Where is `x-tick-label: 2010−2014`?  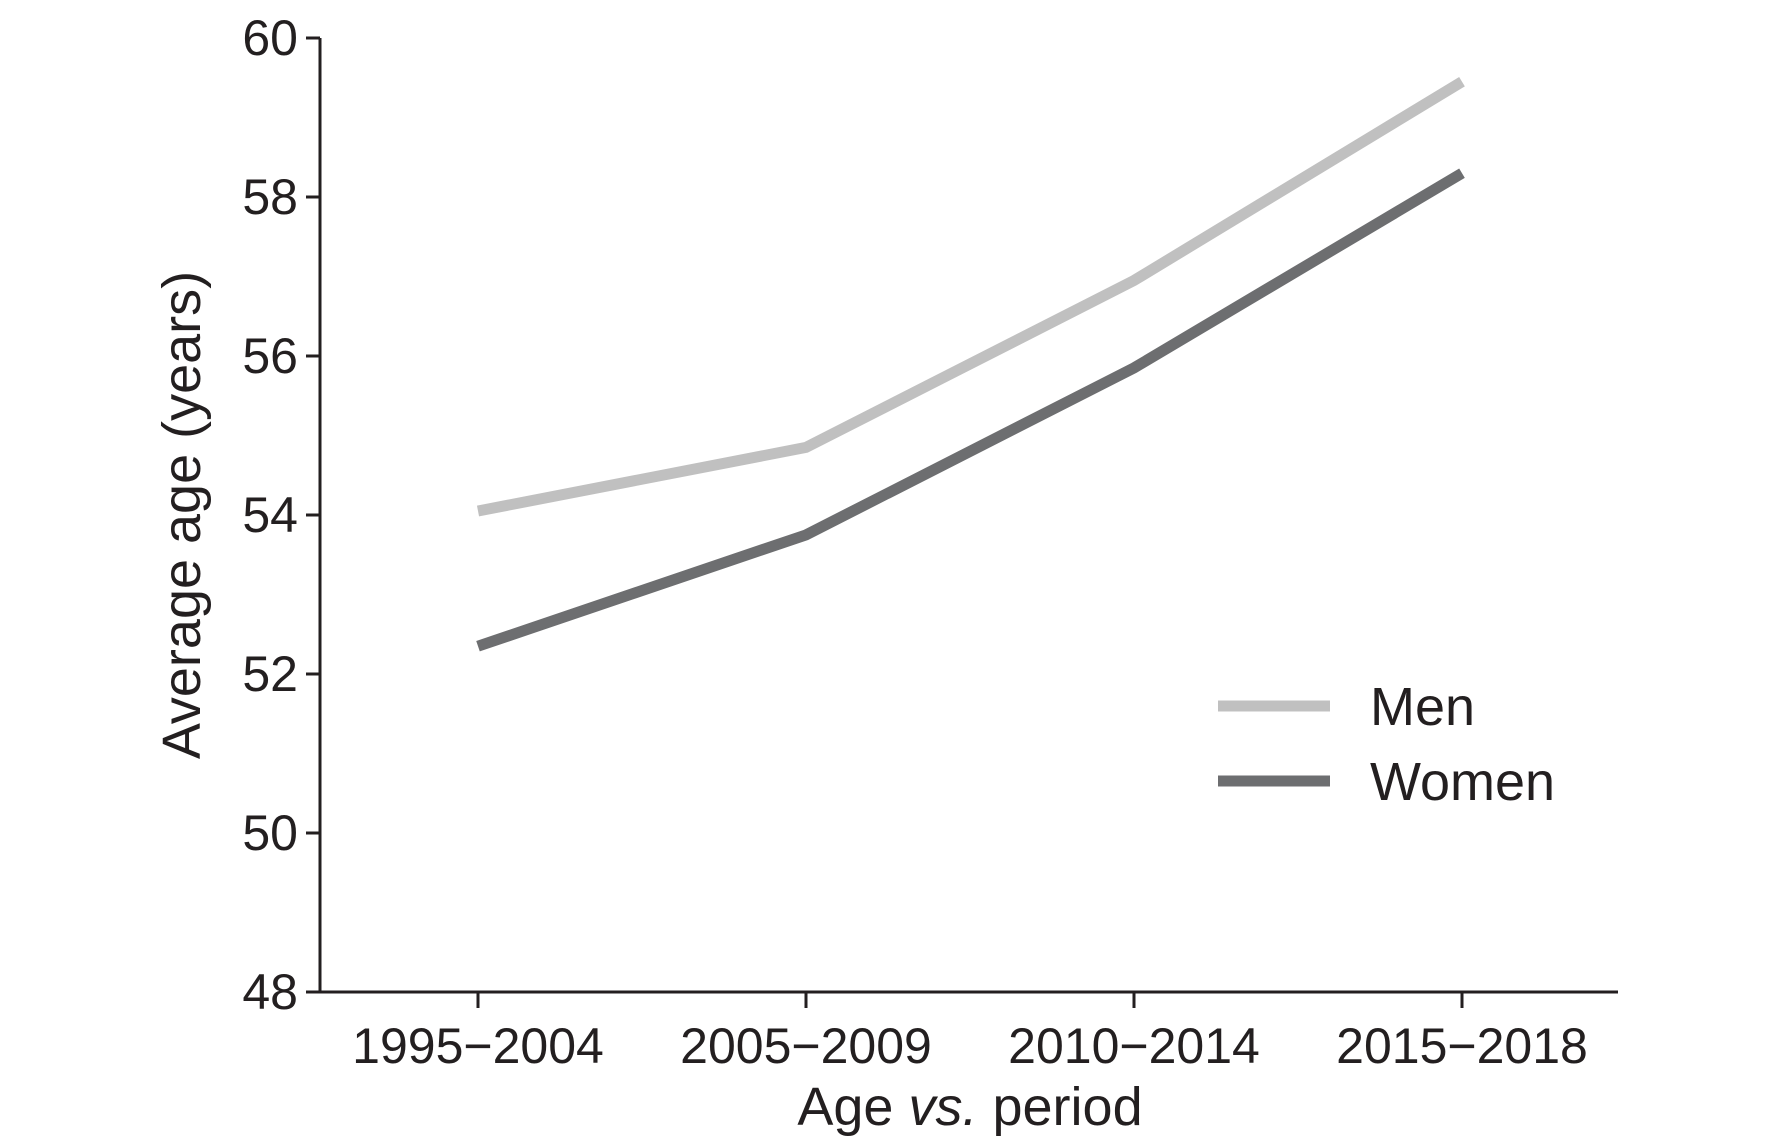
x-tick-label: 2010−2014 is located at coordinates (1134, 1046).